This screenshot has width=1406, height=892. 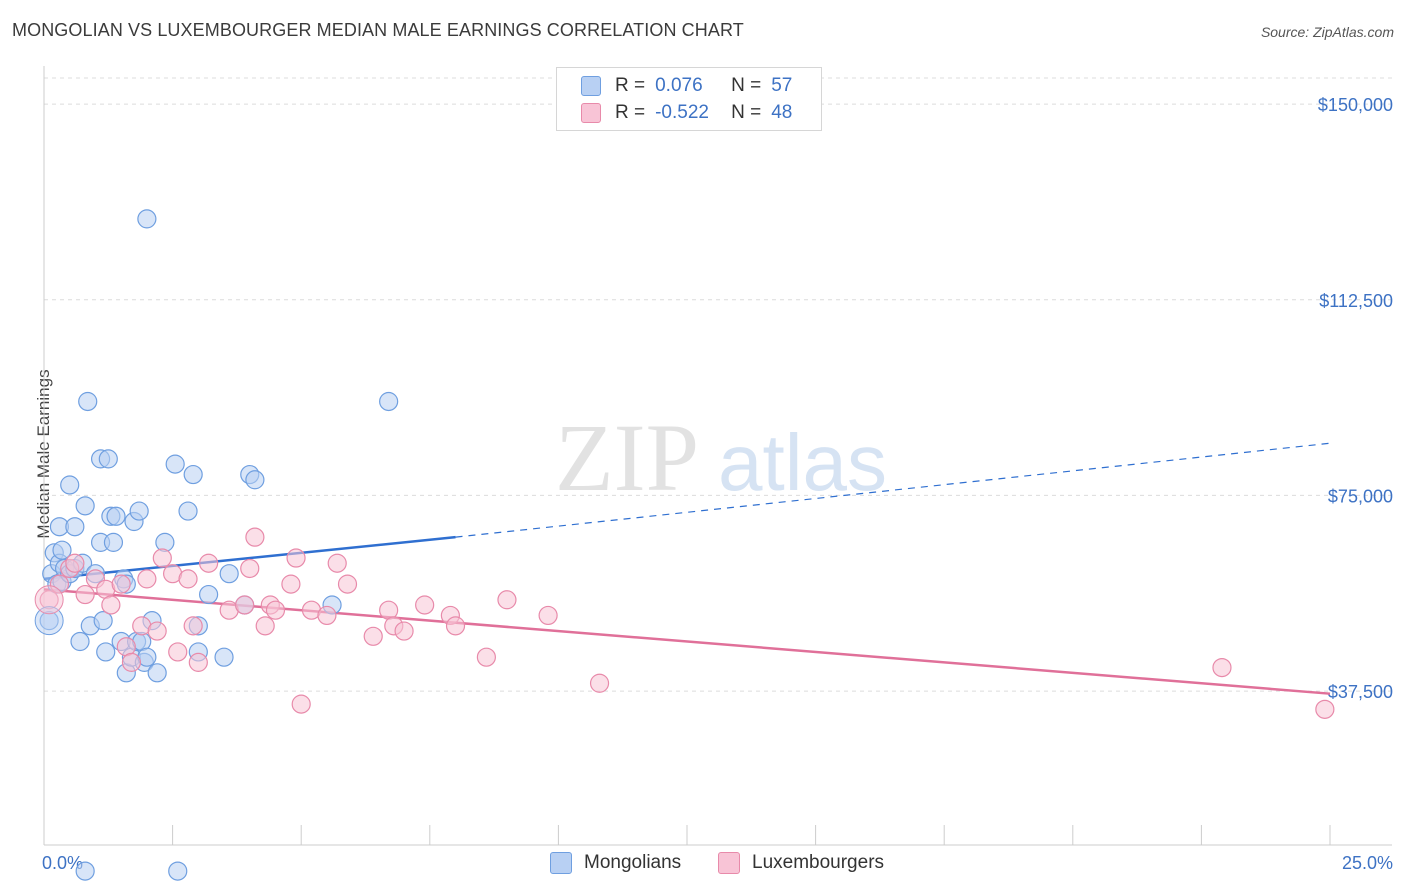 What do you see at coordinates (1355, 105) in the screenshot?
I see `y-tick-label: $150,000` at bounding box center [1355, 105].